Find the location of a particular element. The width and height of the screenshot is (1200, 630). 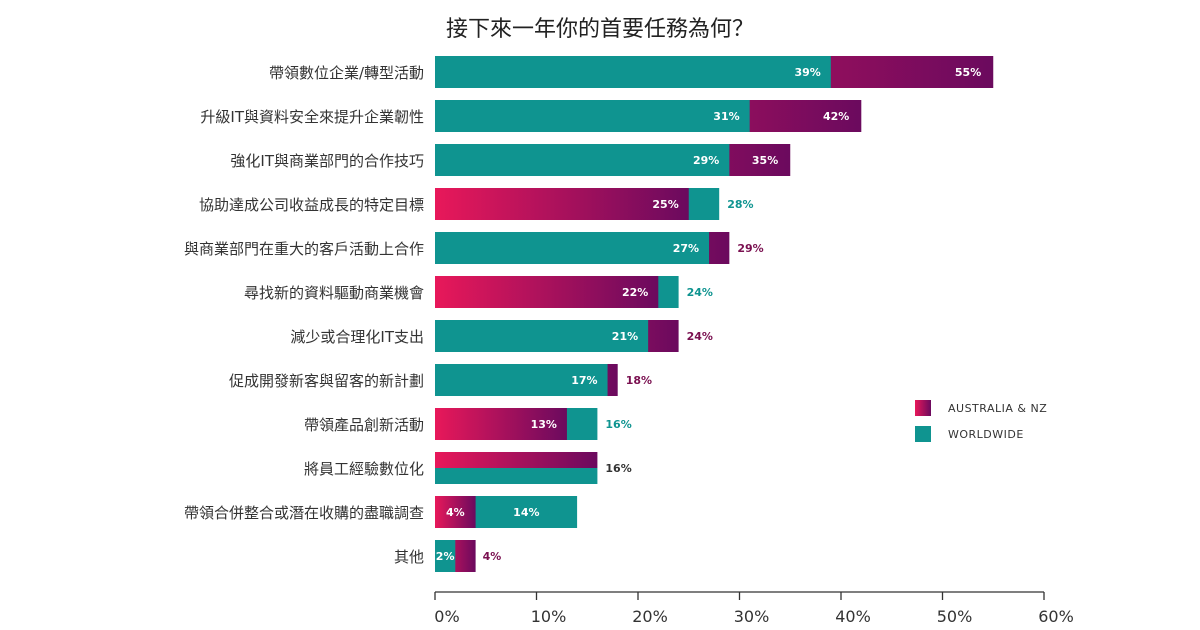

bar-row: 帶領產品創新活動 13% 16% is located at coordinates (468, 424).